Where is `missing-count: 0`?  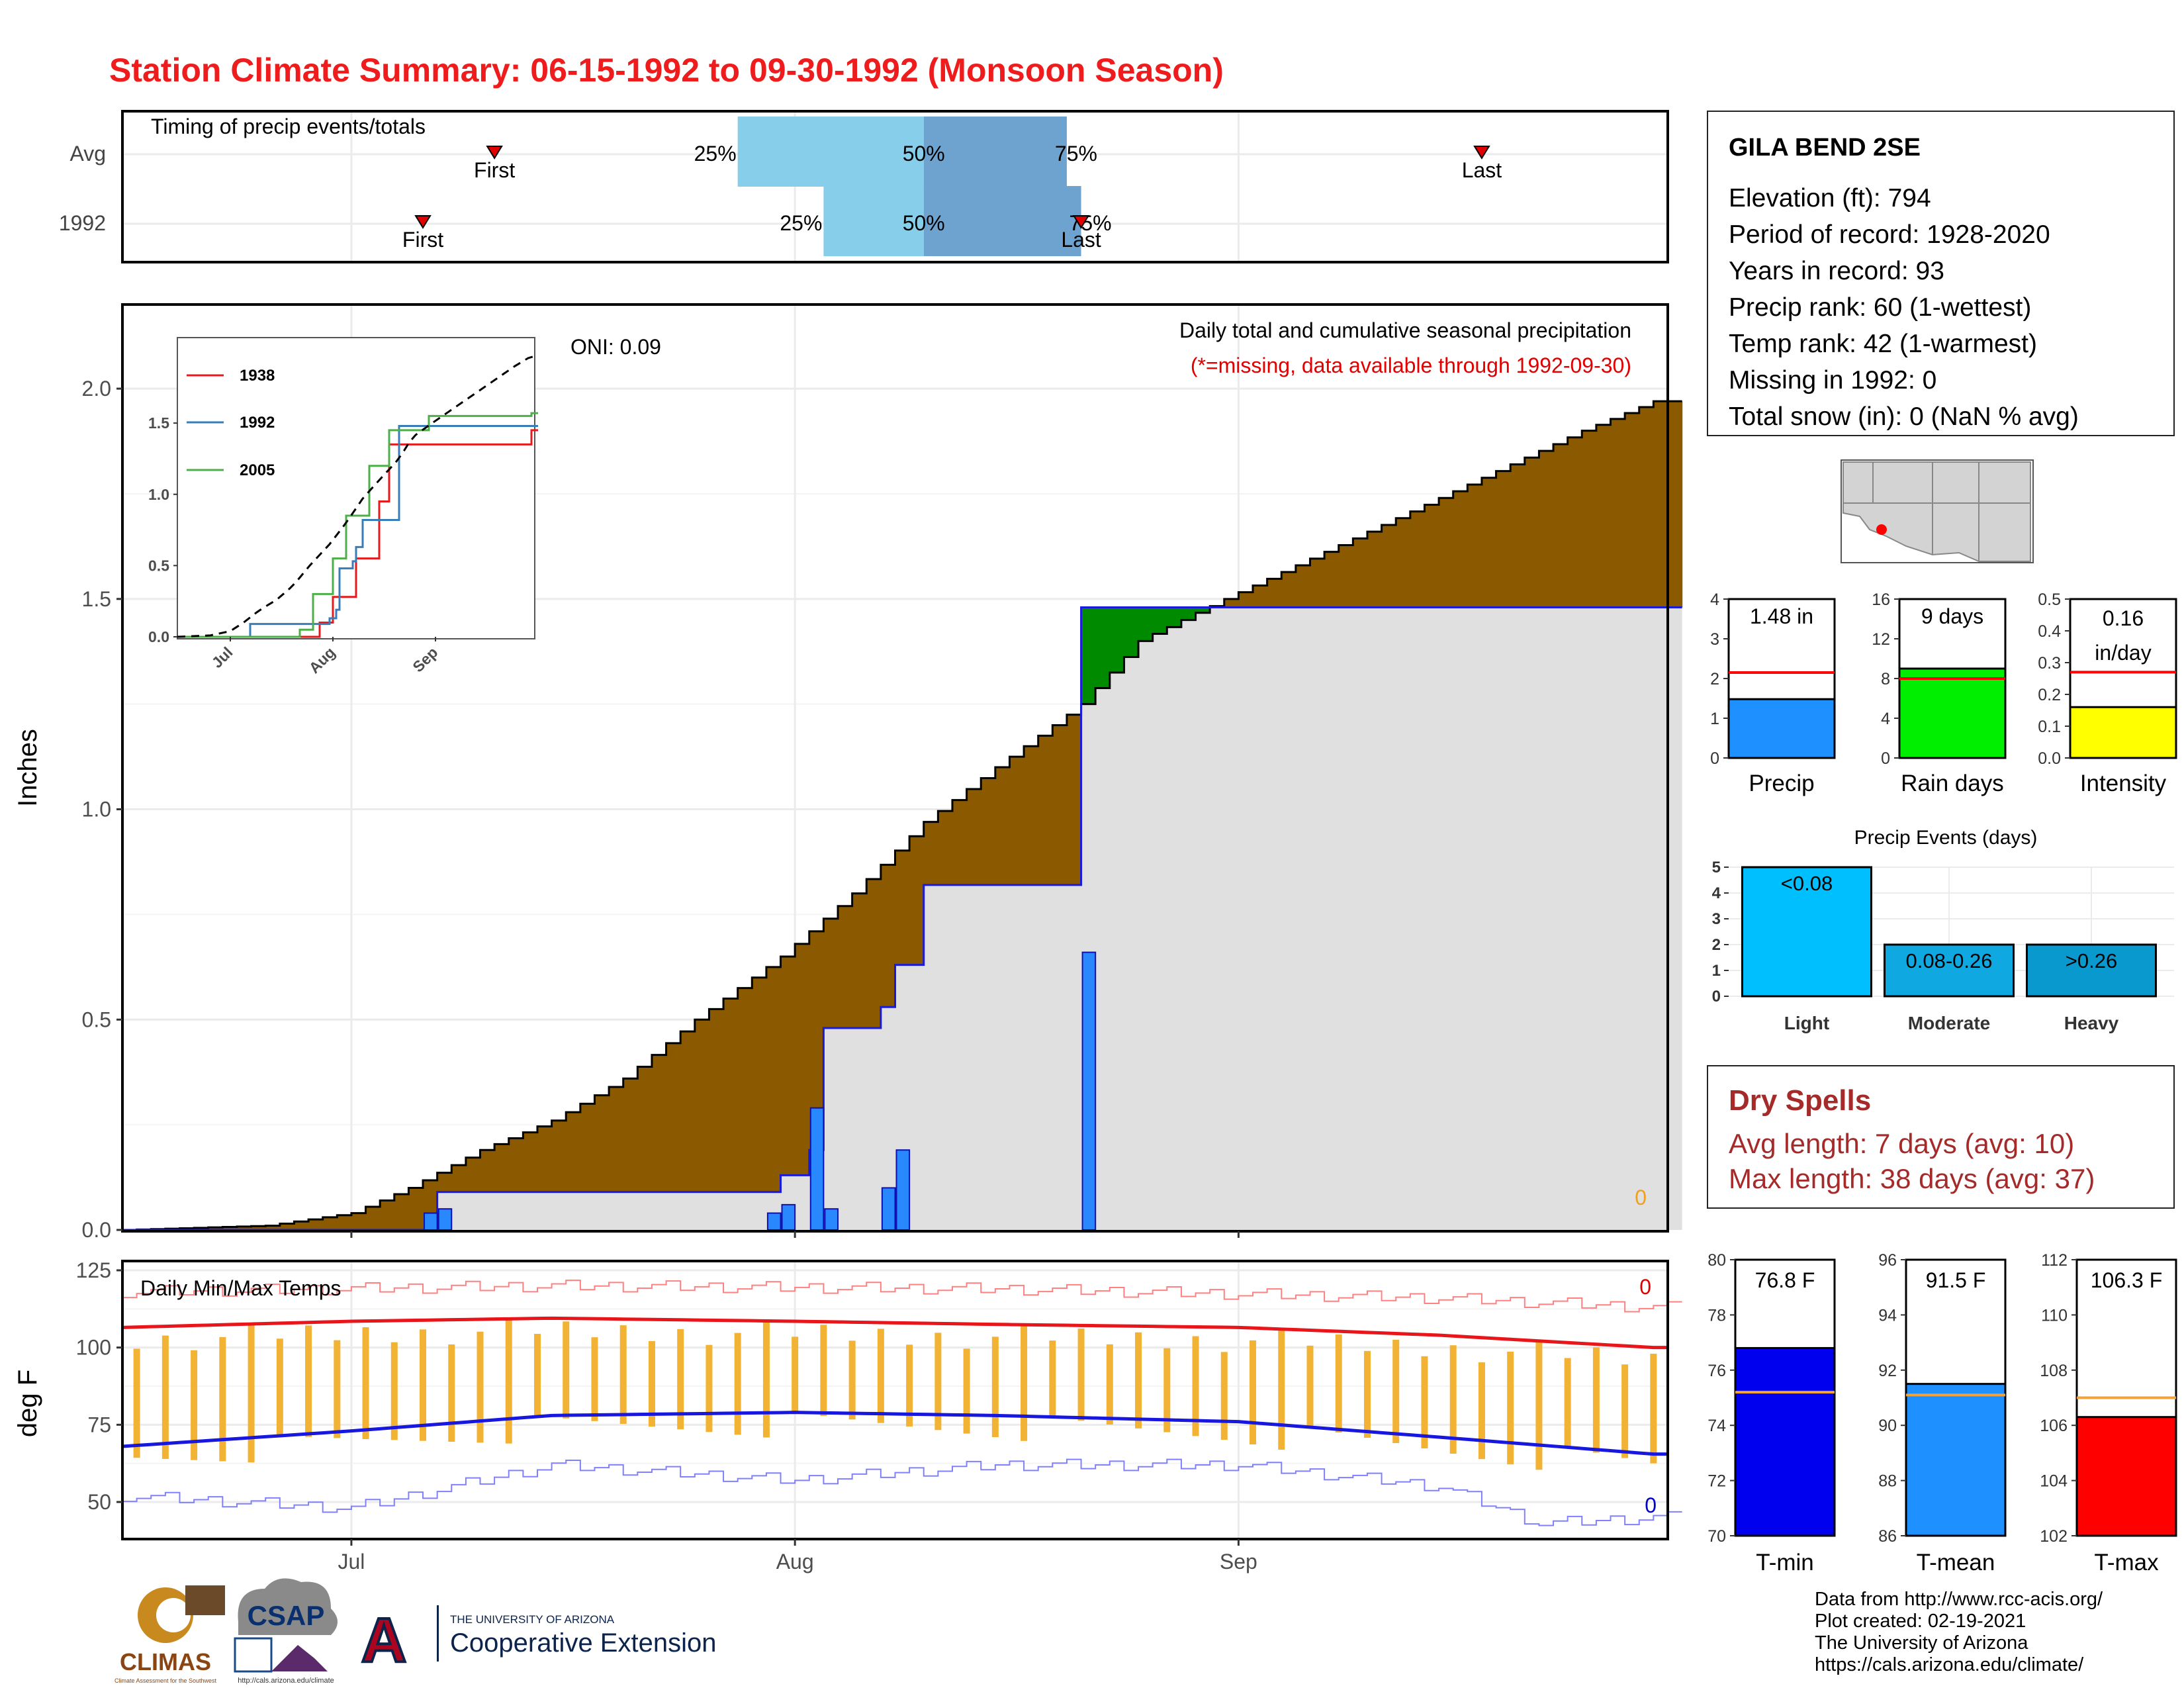
missing-count: 0 is located at coordinates (1641, 1197).